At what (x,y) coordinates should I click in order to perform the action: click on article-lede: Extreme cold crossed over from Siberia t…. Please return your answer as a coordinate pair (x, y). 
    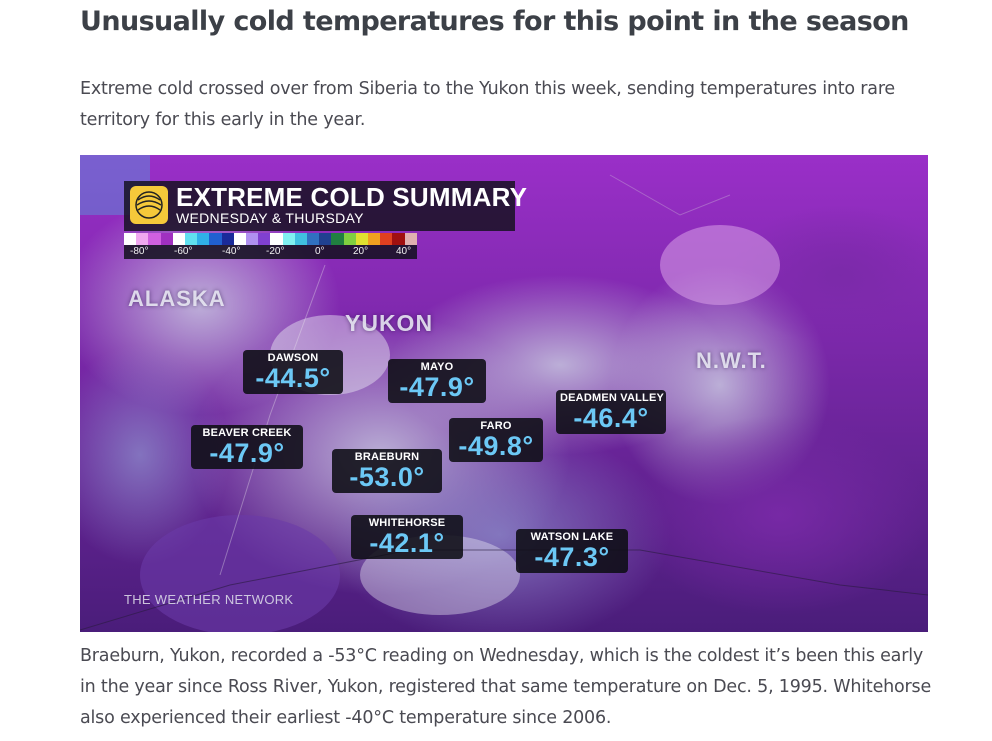
    Looking at the image, I should click on (487, 104).